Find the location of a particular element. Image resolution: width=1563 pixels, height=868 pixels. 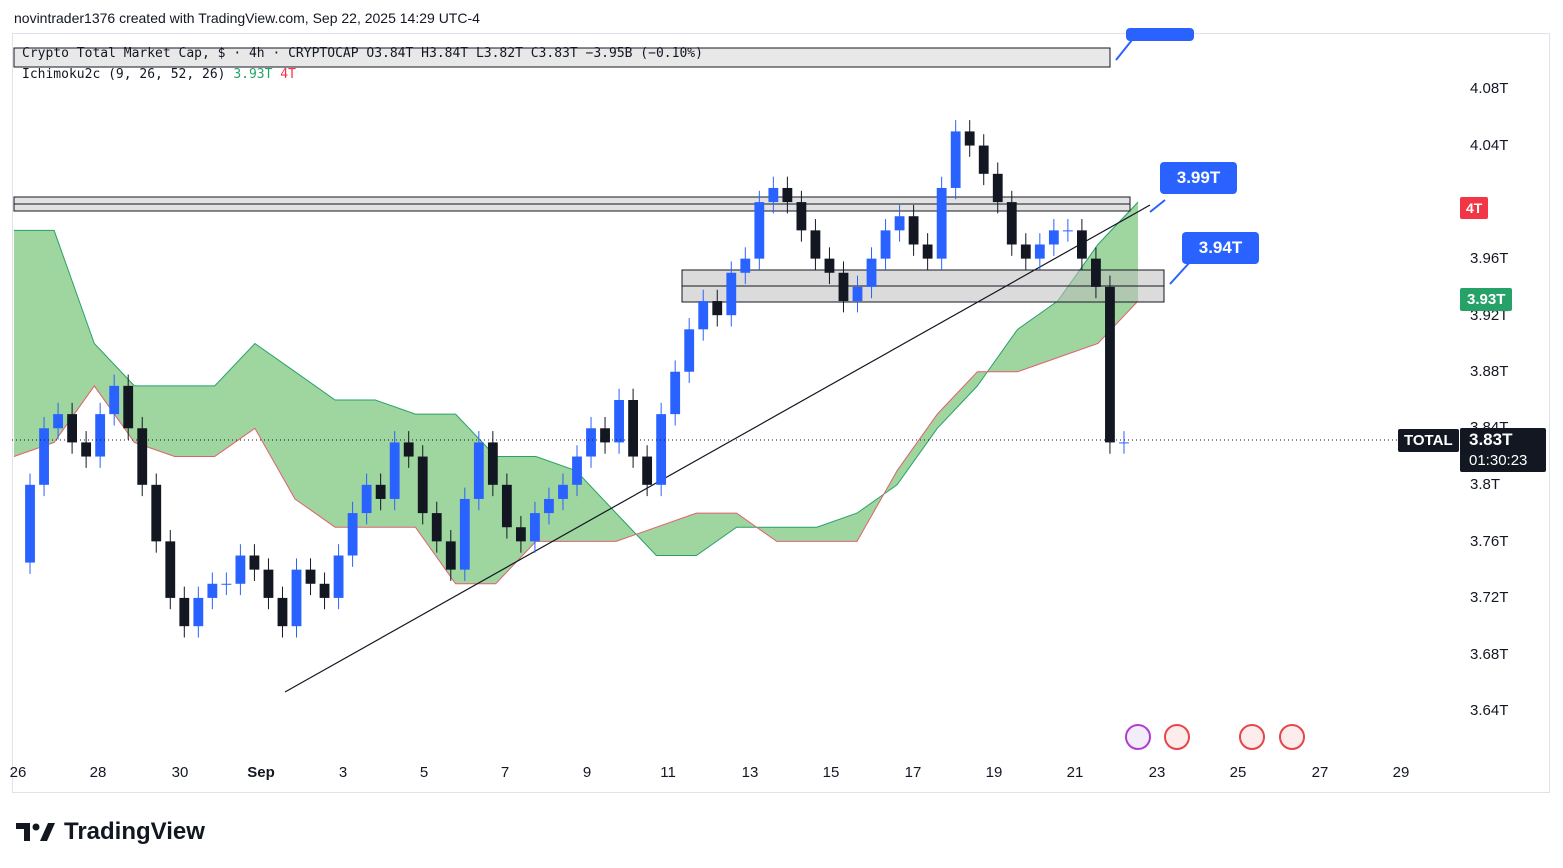

x-tick: 13 is located at coordinates (750, 772).